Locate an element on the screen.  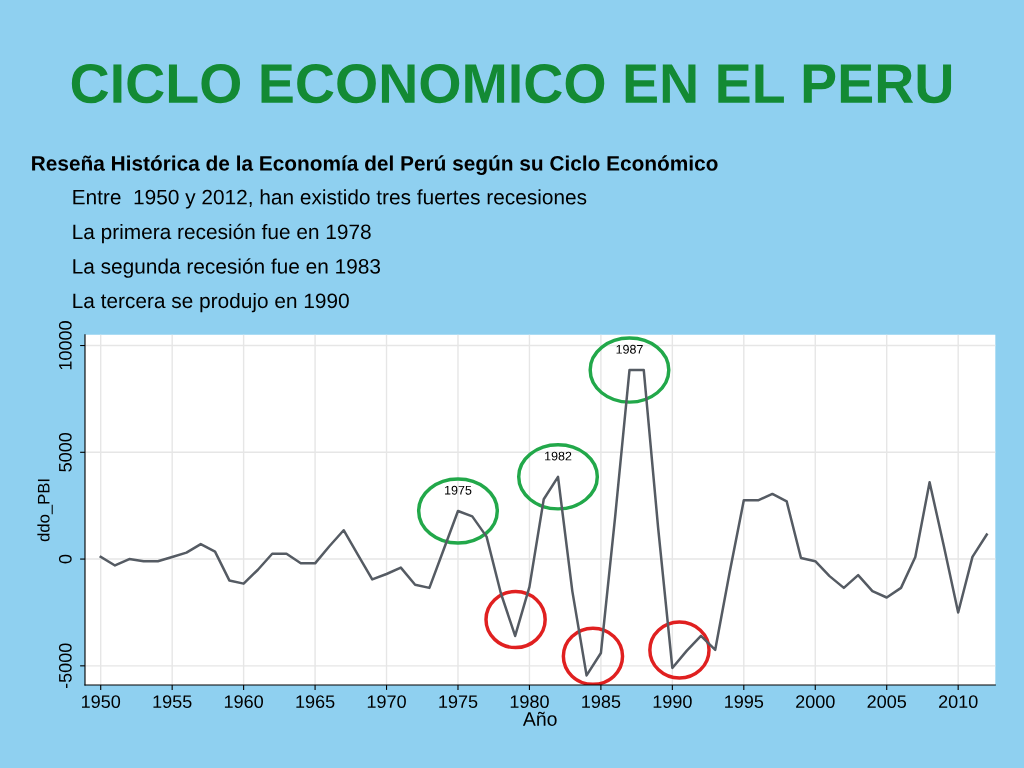
y-tick-label: 0 is located at coordinates (65, 559).